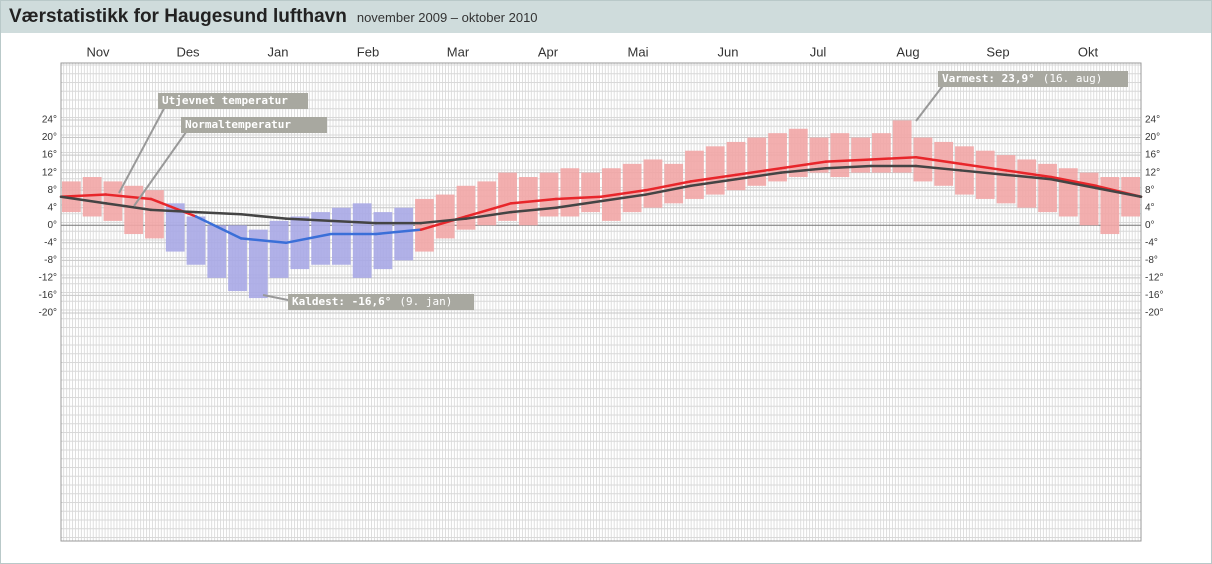 Image resolution: width=1212 pixels, height=564 pixels. Describe the element at coordinates (1154, 313) in the screenshot. I see `y-tick-label: -20°` at that location.